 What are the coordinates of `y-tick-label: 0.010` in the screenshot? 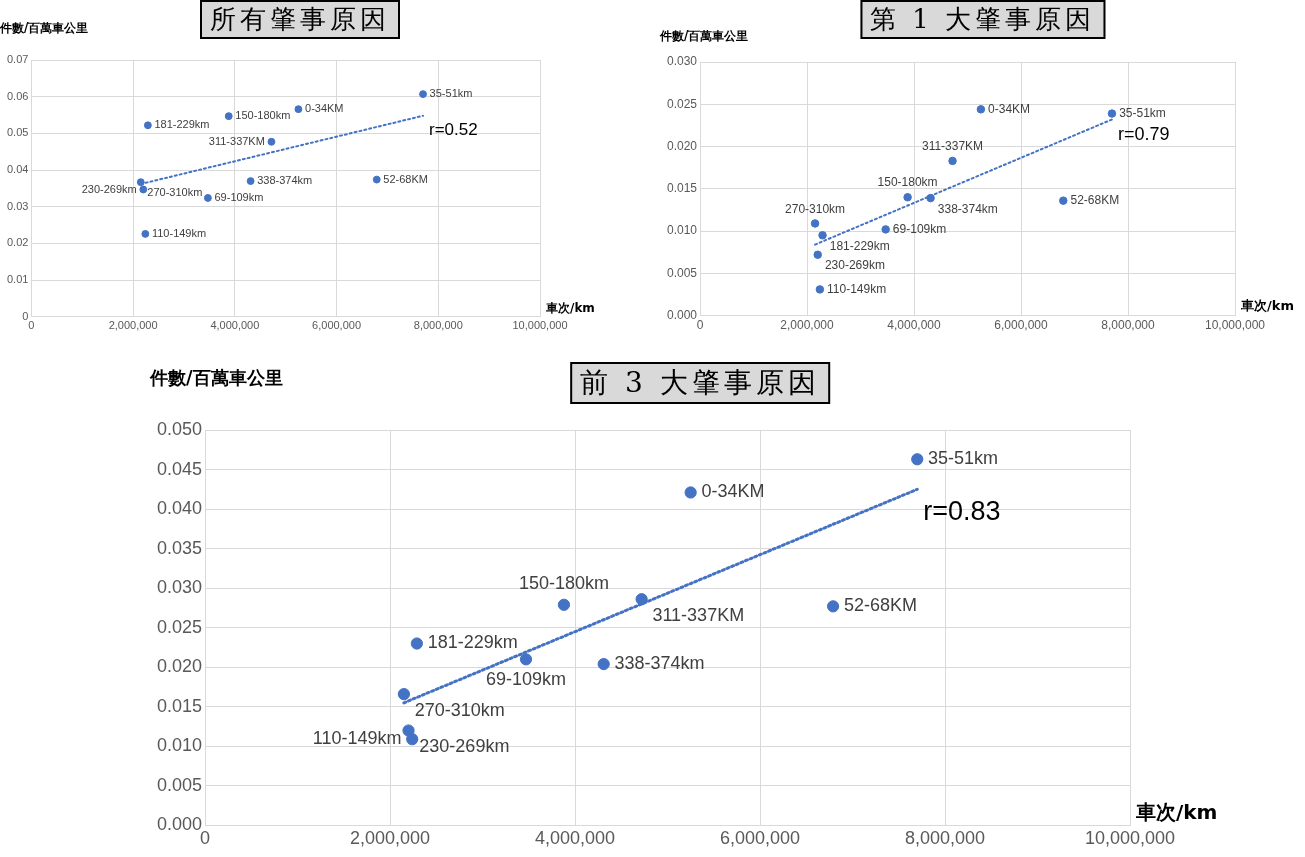 It's located at (180, 745).